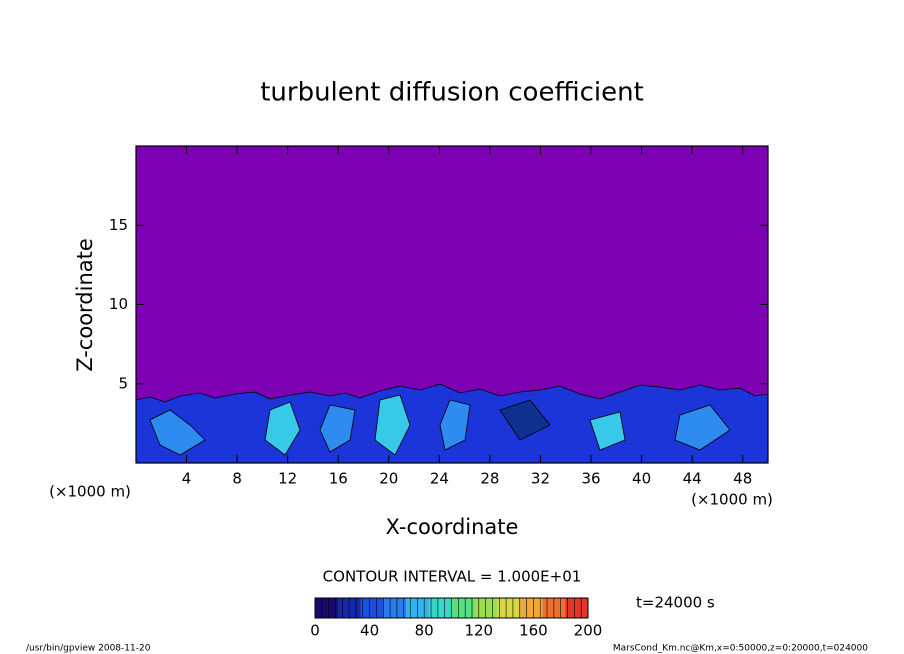  I want to click on x-tick-label: 12, so click(287, 479).